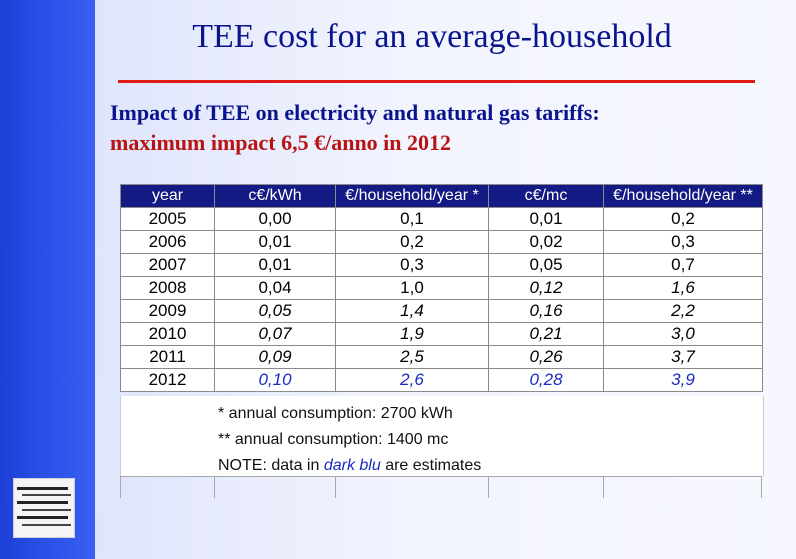  Describe the element at coordinates (546, 242) in the screenshot. I see `cell-value: 0,02` at that location.